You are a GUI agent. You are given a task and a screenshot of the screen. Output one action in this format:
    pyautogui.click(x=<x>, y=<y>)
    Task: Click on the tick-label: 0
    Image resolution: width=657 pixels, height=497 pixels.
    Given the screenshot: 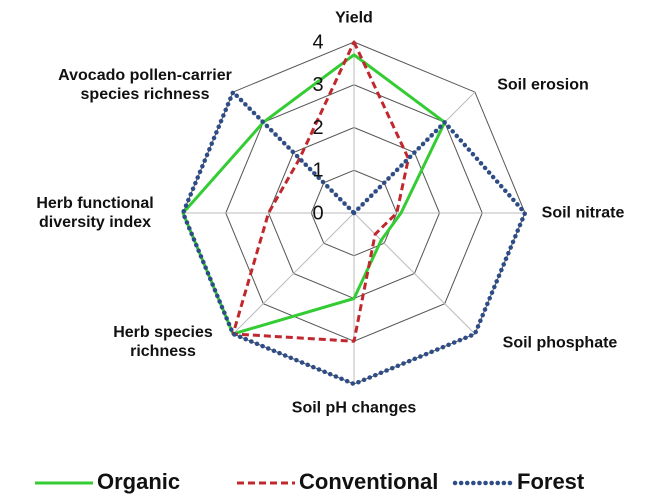 What is the action you would take?
    pyautogui.click(x=317, y=213)
    